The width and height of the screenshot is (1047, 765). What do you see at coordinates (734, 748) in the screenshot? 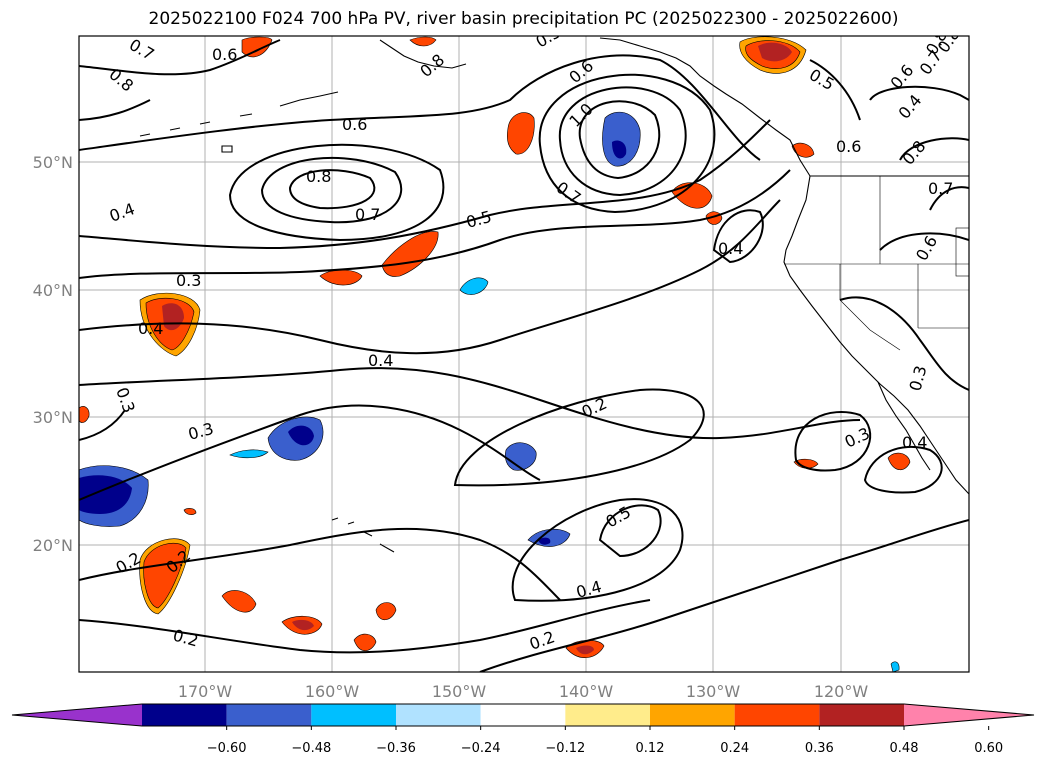
I see `colorbar-tick-label: 0.24` at bounding box center [734, 748].